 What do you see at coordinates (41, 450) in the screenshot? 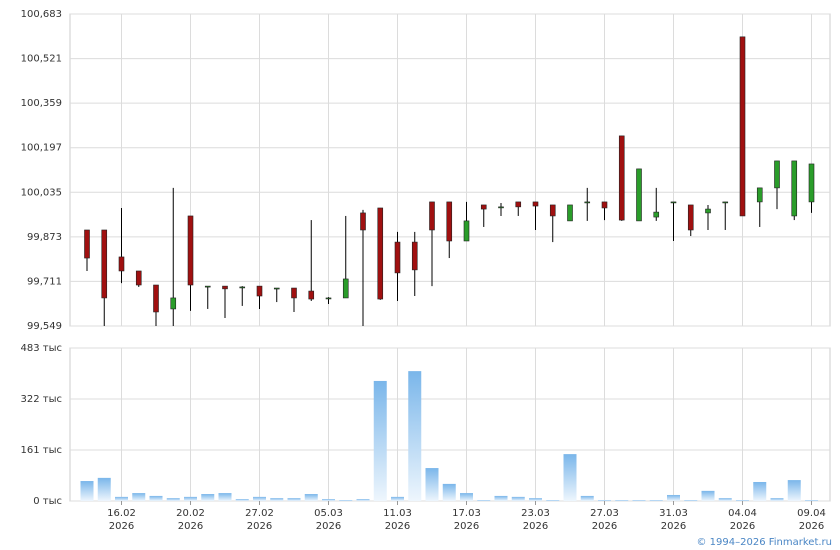
I see `y-tick-label: 161 тыс` at bounding box center [41, 450].